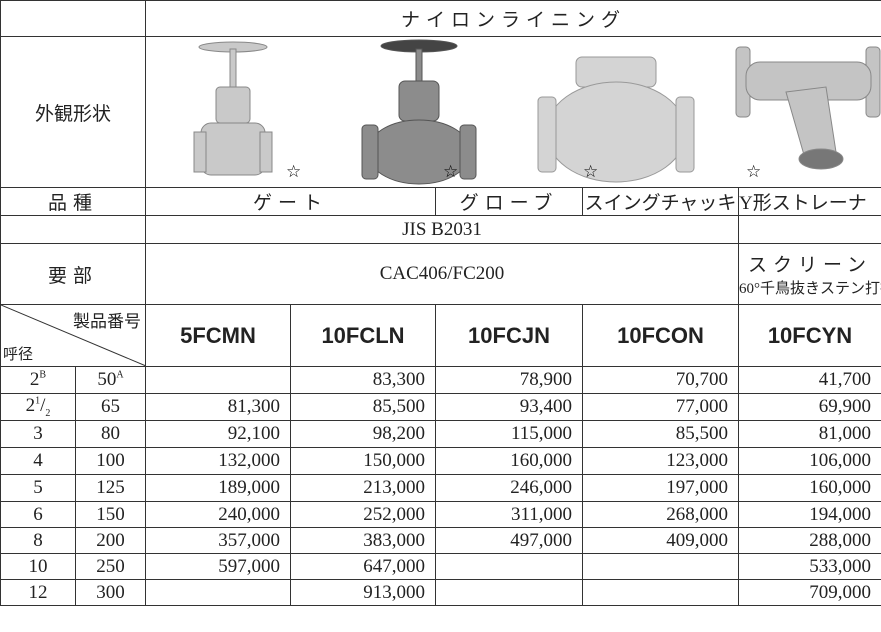 The image size is (881, 632). I want to click on price: 81,300, so click(218, 407).